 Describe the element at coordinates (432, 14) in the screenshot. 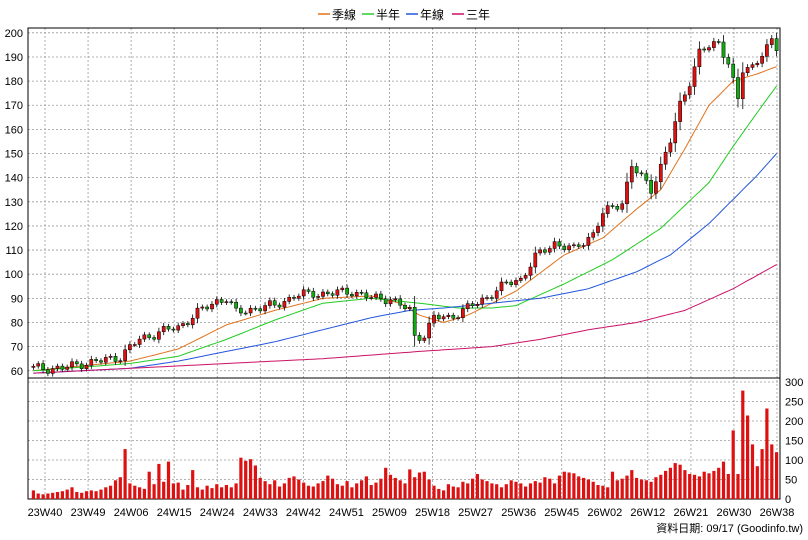

I see `legend-label-year: 年線` at that location.